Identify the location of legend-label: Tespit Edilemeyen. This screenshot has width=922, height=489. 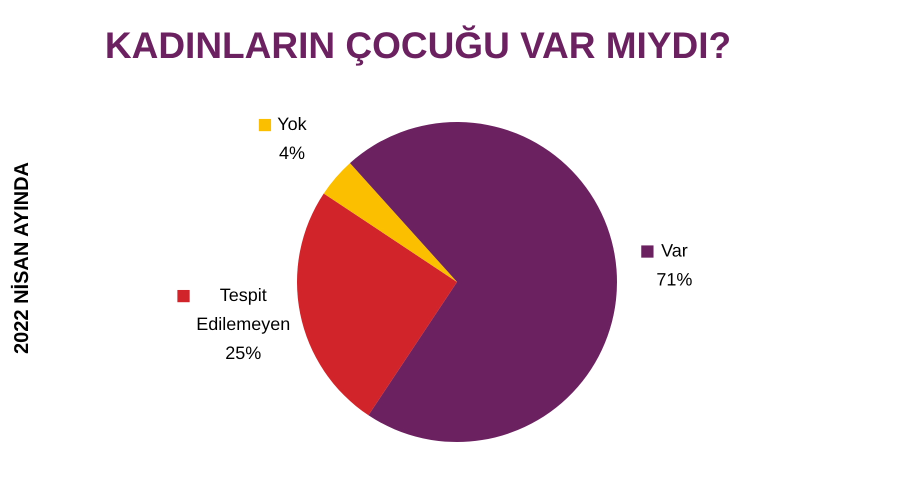
(243, 309).